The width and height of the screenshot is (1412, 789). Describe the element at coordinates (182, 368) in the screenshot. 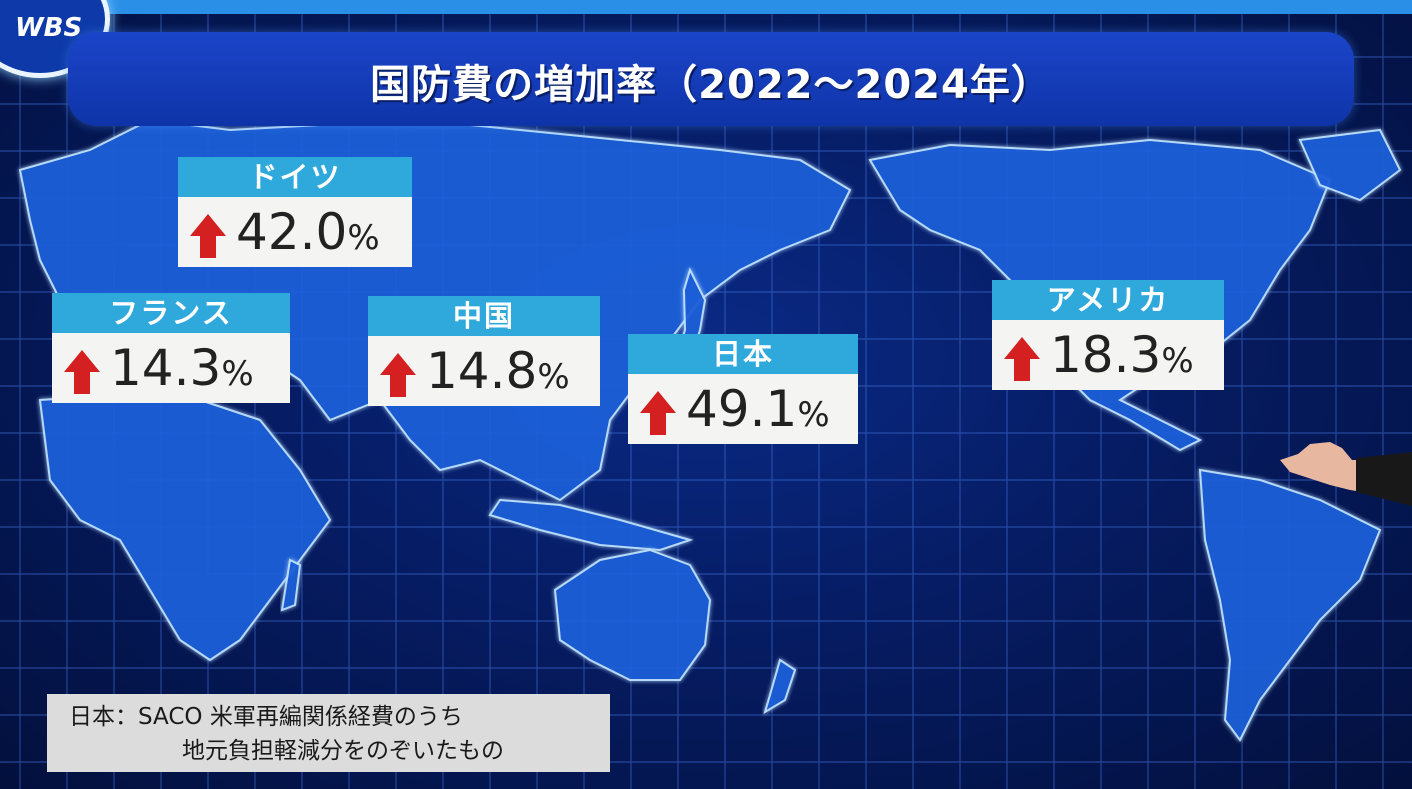

I see `card-value: 14.3%` at that location.